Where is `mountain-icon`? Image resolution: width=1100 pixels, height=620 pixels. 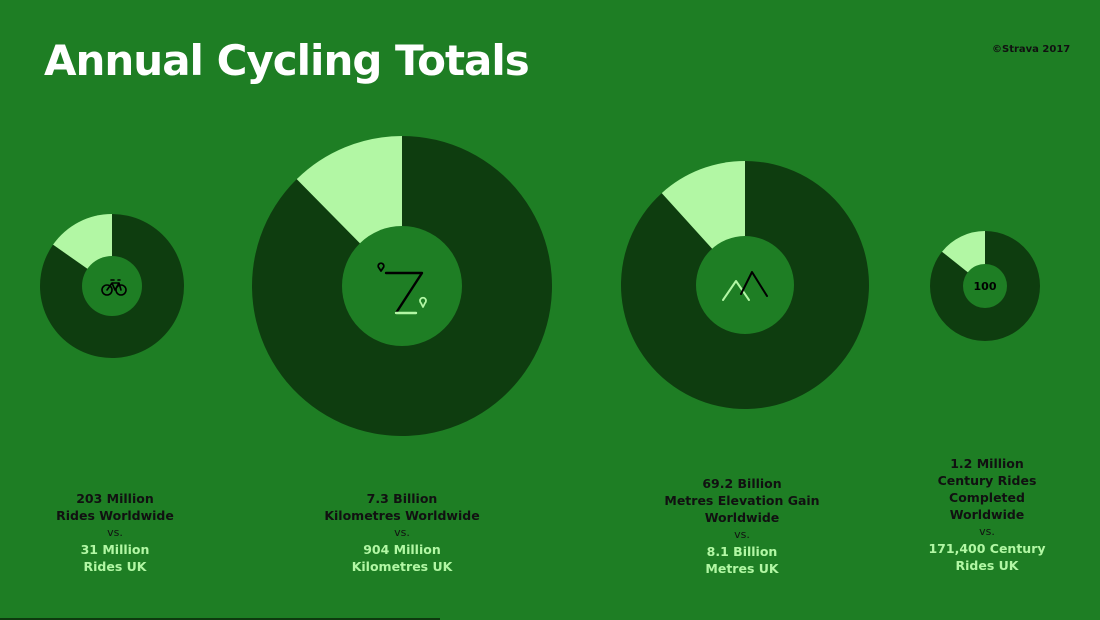 mountain-icon is located at coordinates (745, 286).